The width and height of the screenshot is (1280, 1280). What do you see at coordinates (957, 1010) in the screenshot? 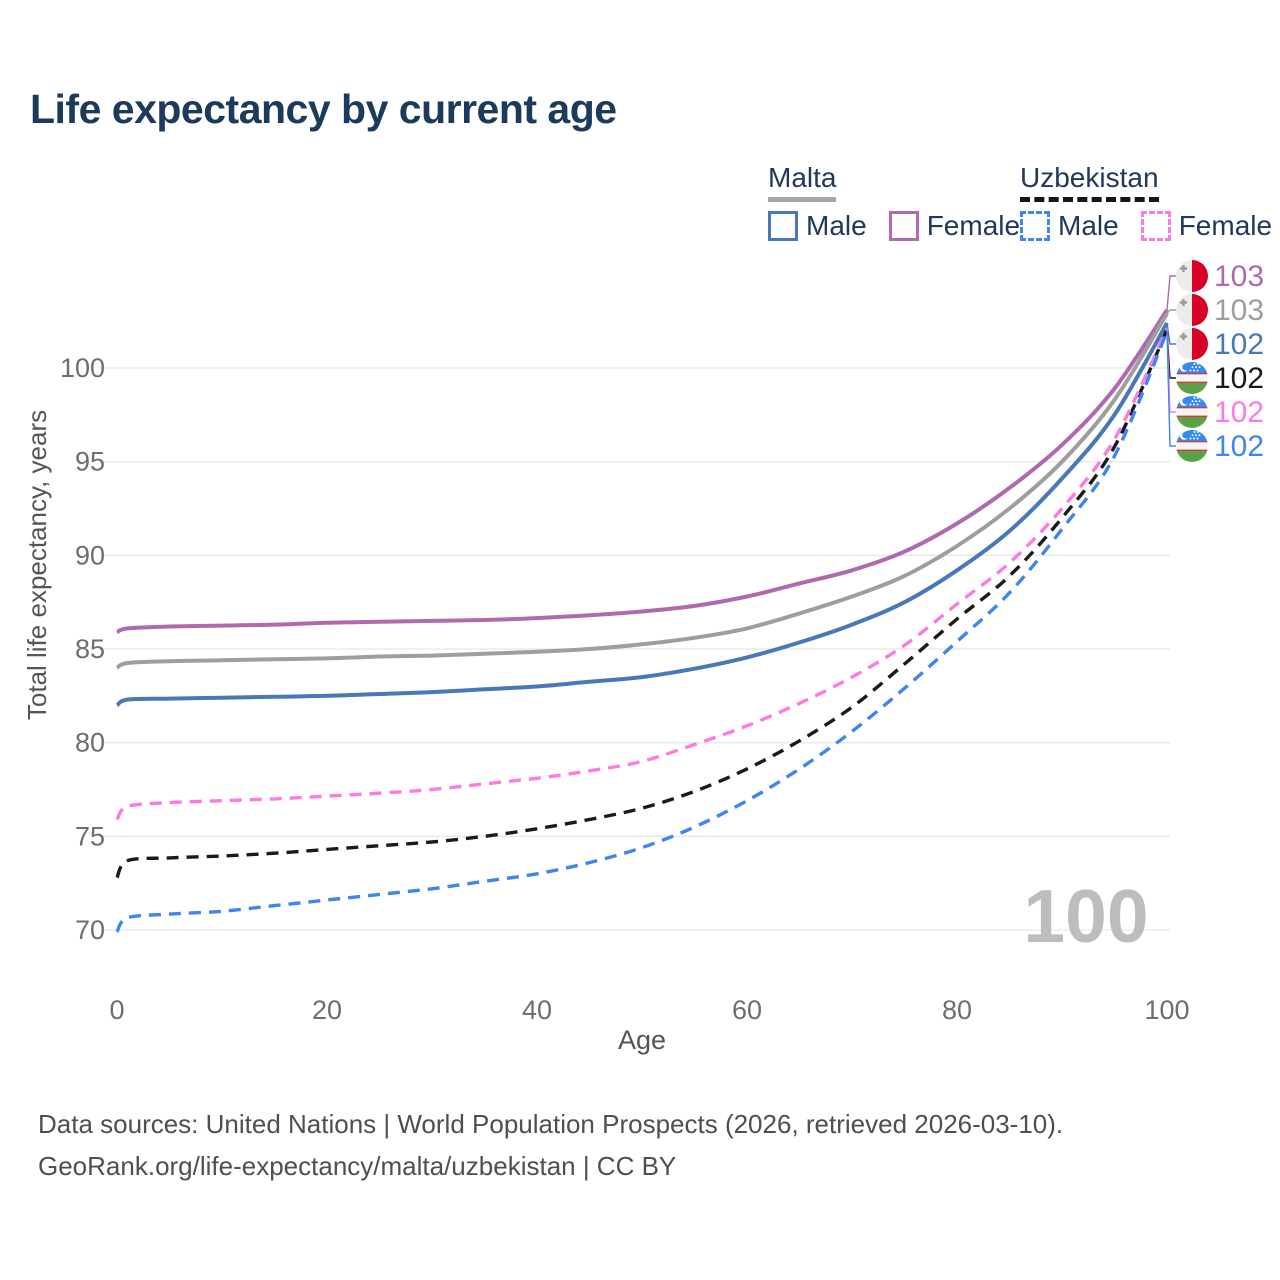
I see `x-tick-label-80: 80` at bounding box center [957, 1010].